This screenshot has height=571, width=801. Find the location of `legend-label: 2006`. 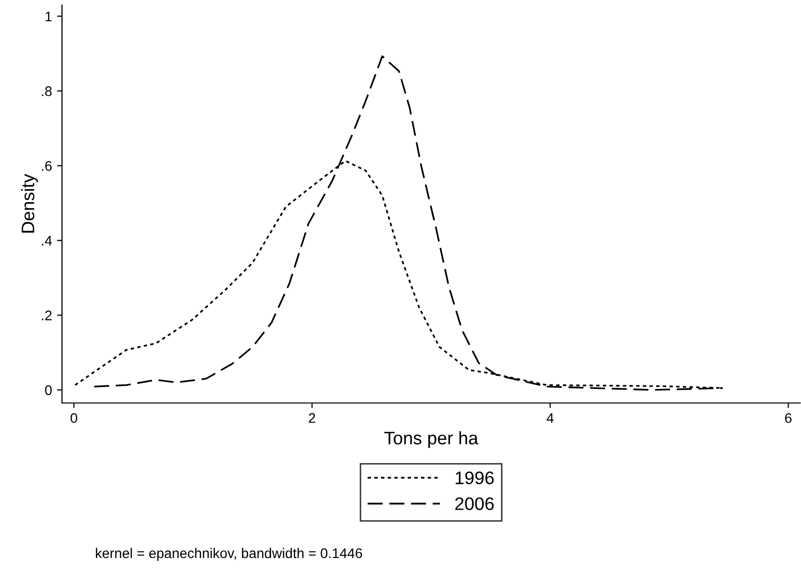

legend-label: 2006 is located at coordinates (474, 503).